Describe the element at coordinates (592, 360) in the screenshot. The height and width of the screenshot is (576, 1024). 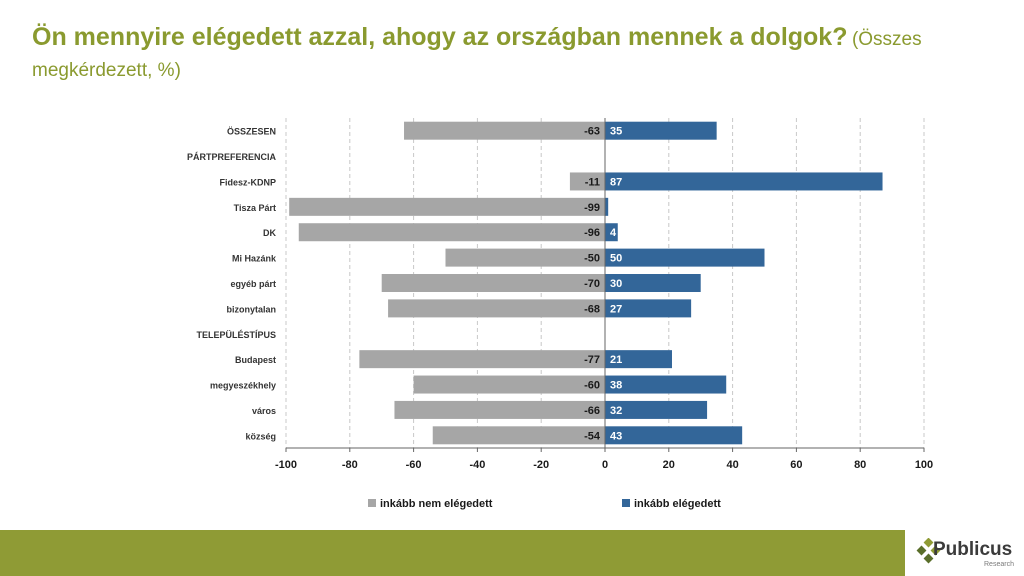
I see `data-label-negative: -77` at that location.